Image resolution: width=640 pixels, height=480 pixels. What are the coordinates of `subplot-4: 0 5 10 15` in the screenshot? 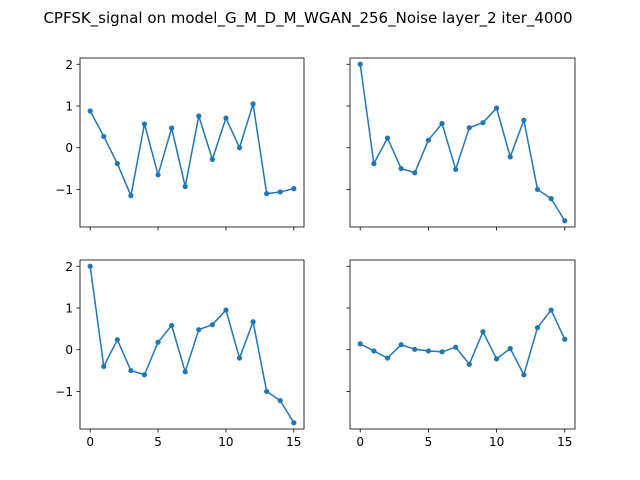 It's located at (461, 354).